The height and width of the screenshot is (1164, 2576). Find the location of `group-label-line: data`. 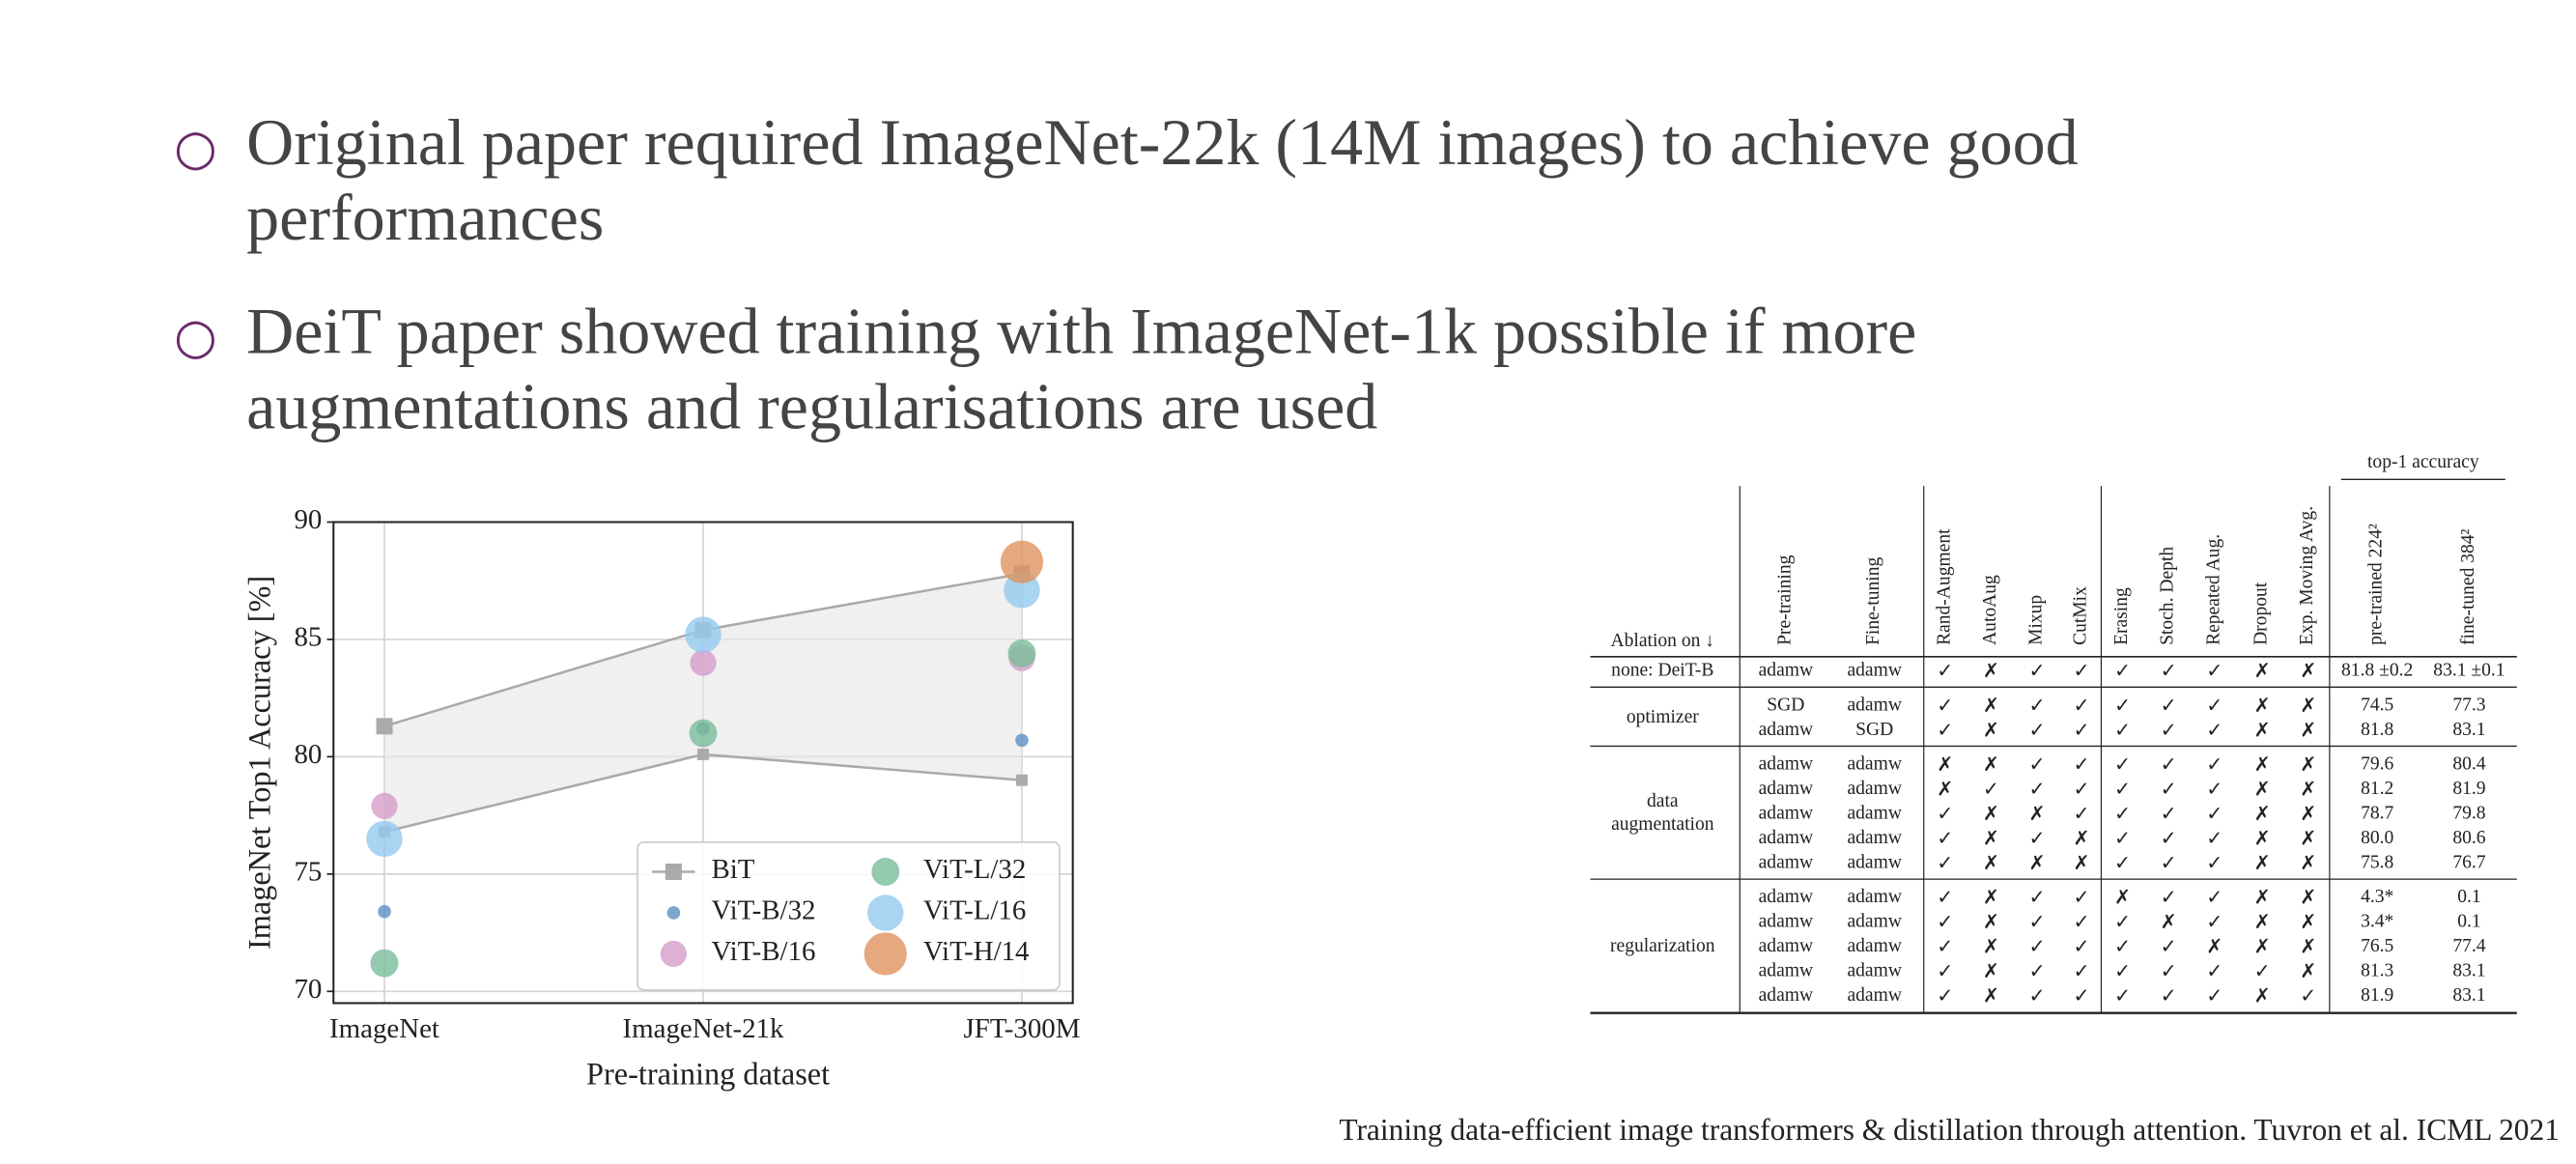

group-label-line: data is located at coordinates (1663, 802).